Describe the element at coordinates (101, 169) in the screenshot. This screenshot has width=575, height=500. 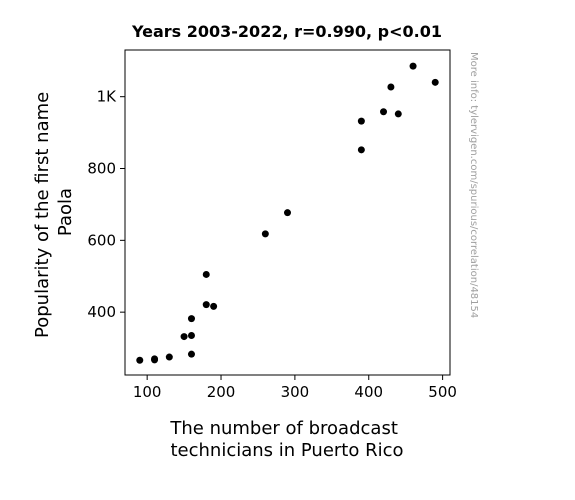
I see `y-tick-label: 800` at that location.